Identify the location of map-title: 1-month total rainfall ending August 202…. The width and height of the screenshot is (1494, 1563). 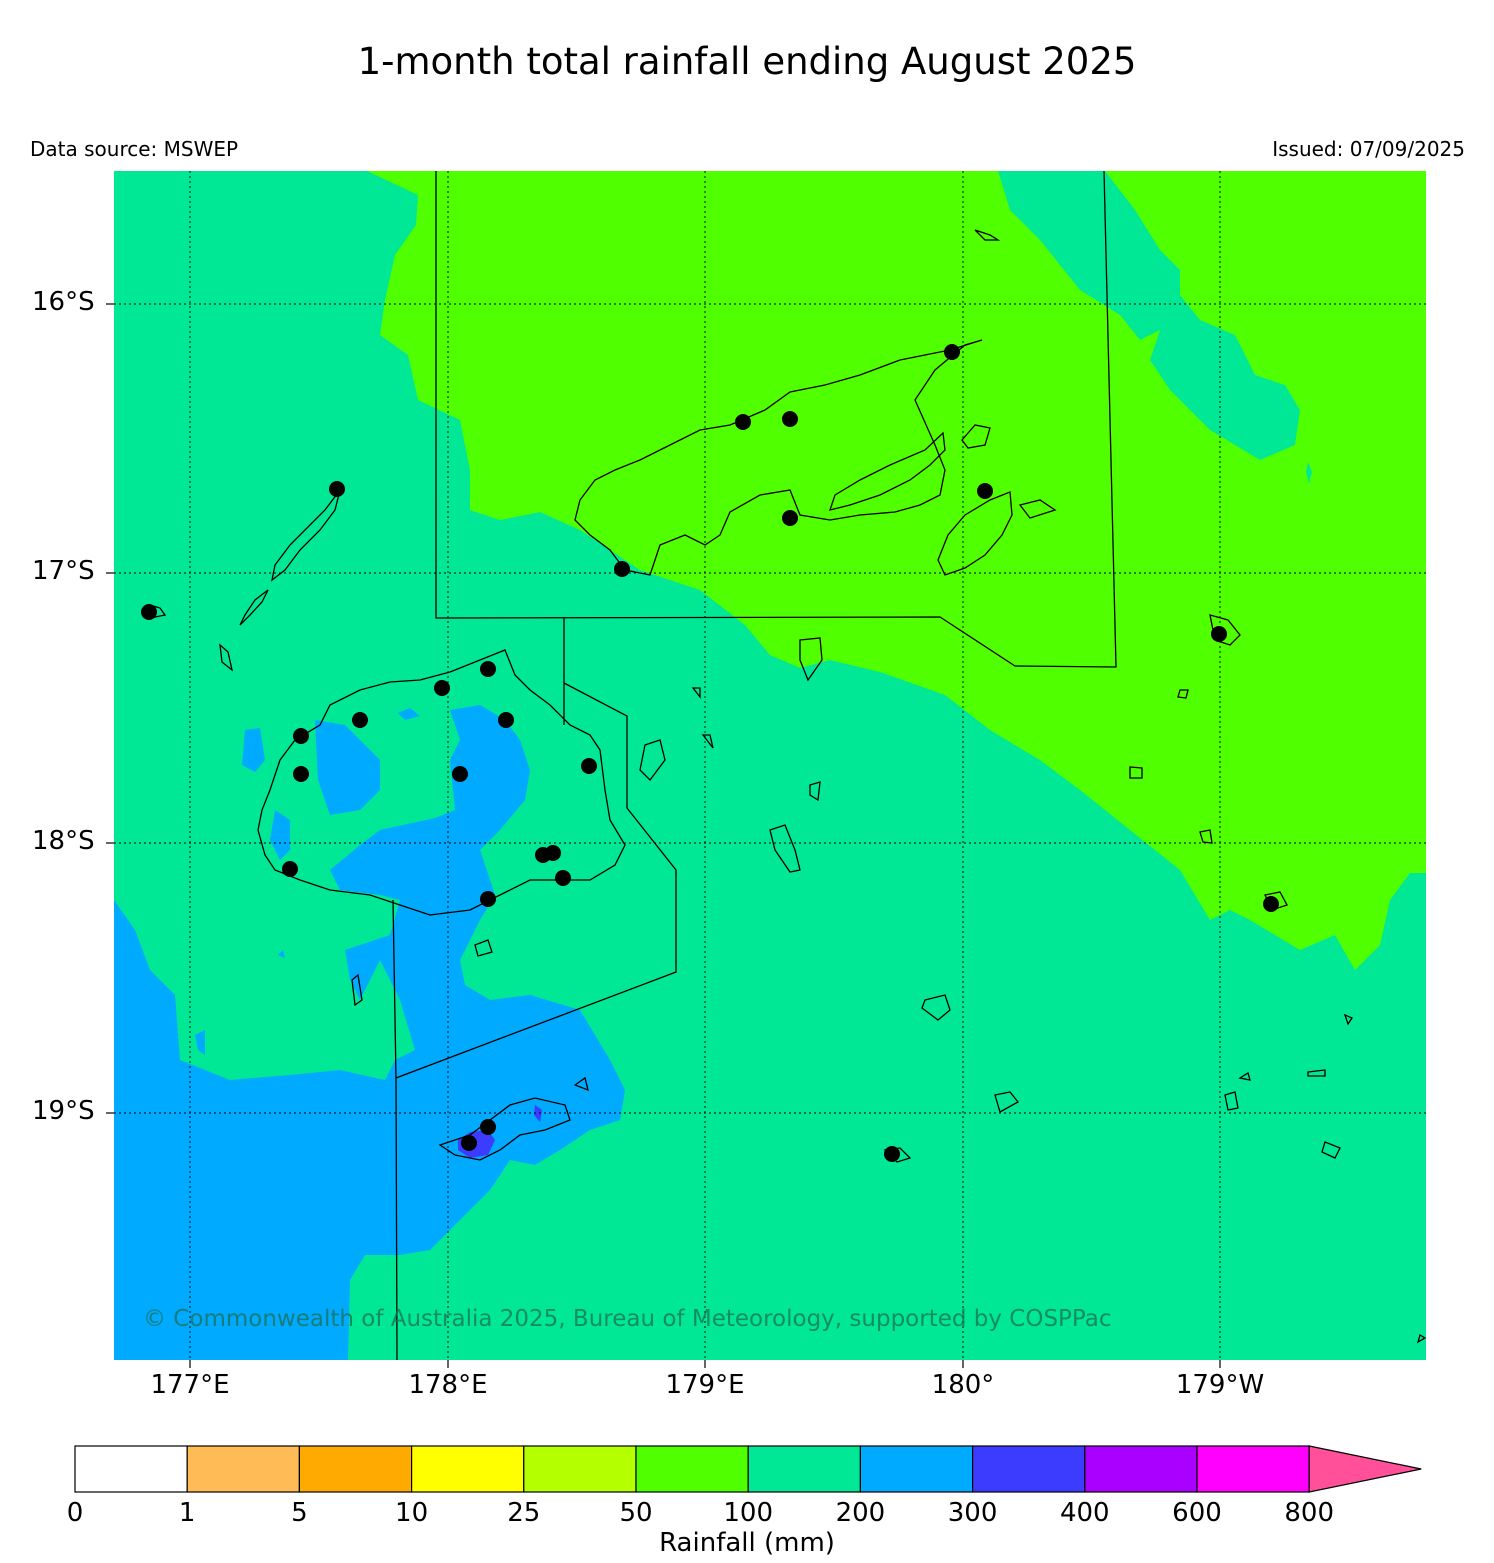
(747, 61).